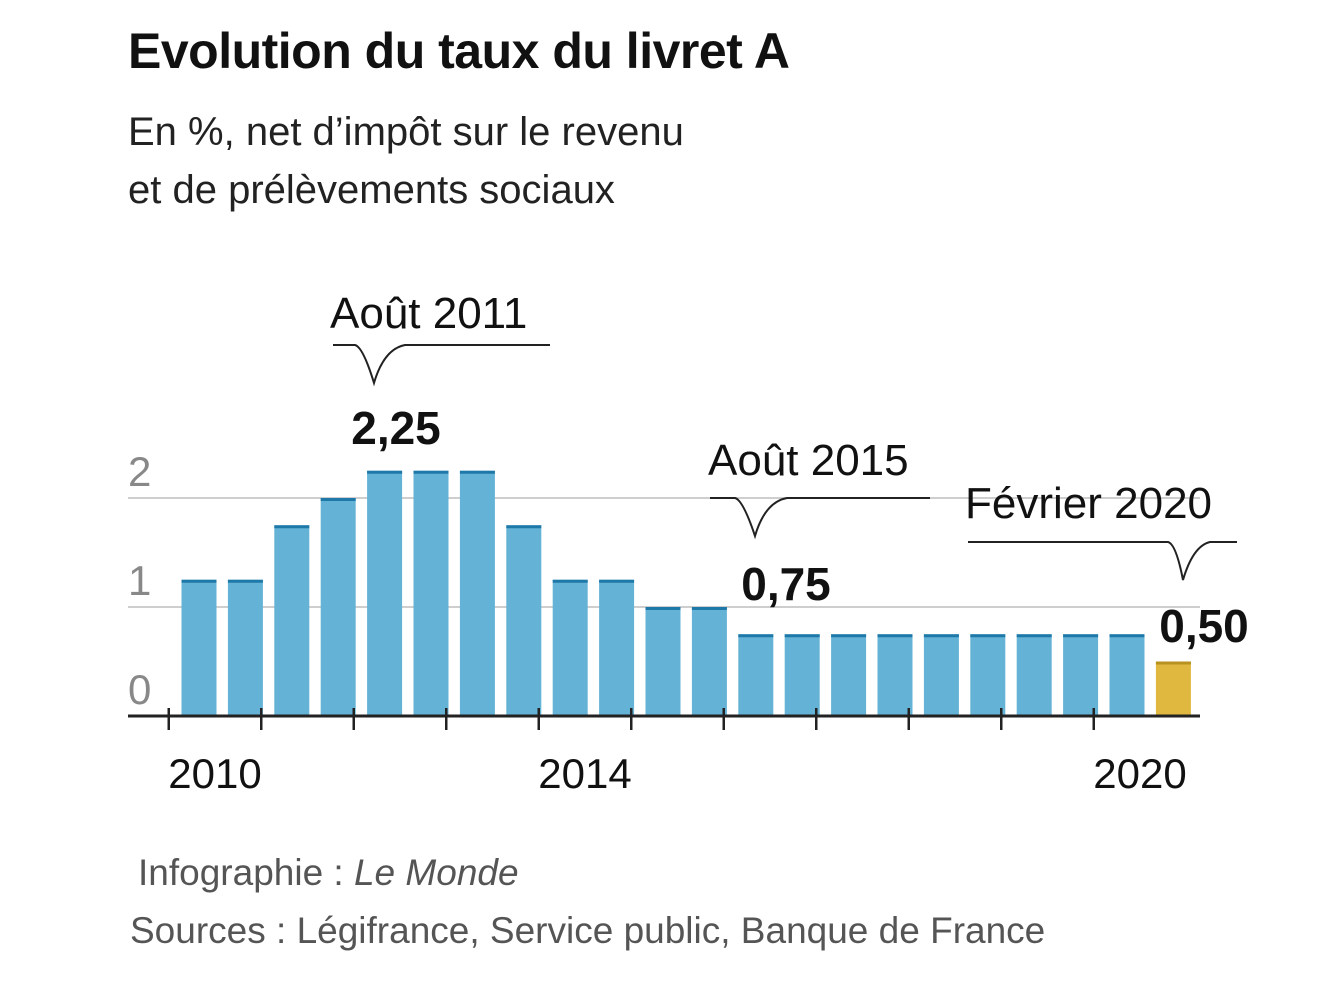 This screenshot has width=1328, height=984. Describe the element at coordinates (786, 584) in the screenshot. I see `annotation-value-1: 0,75` at that location.